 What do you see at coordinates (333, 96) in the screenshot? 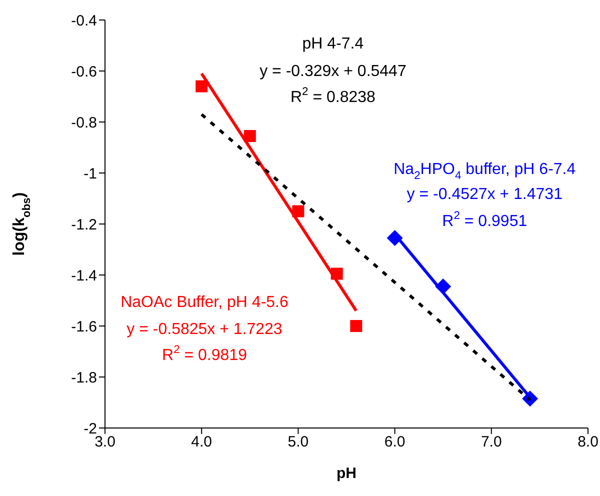
I see `annotation: R$^{2}$ = 0.8238` at bounding box center [333, 96].